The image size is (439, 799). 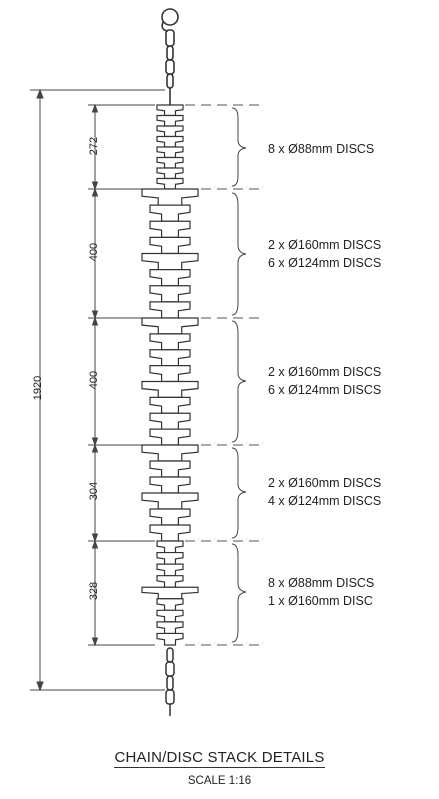 What do you see at coordinates (324, 254) in the screenshot?
I see `section-2-description: 2 x Ø160mm DISCS 6 x Ø124mm DISCS` at bounding box center [324, 254].